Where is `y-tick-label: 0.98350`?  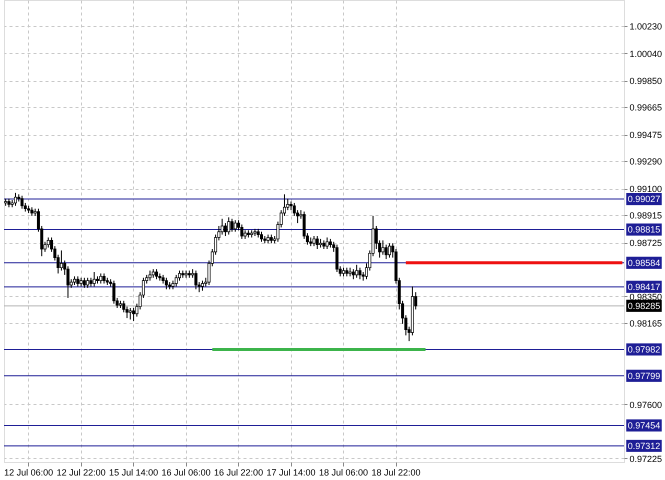
y-tick-label: 0.98350 is located at coordinates (646, 297).